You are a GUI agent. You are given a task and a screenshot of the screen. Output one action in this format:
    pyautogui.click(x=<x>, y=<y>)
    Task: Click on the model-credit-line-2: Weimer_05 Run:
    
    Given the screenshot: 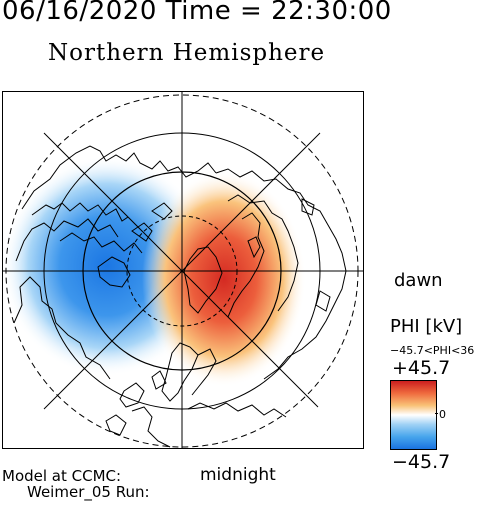 What is the action you would take?
    pyautogui.click(x=88, y=492)
    